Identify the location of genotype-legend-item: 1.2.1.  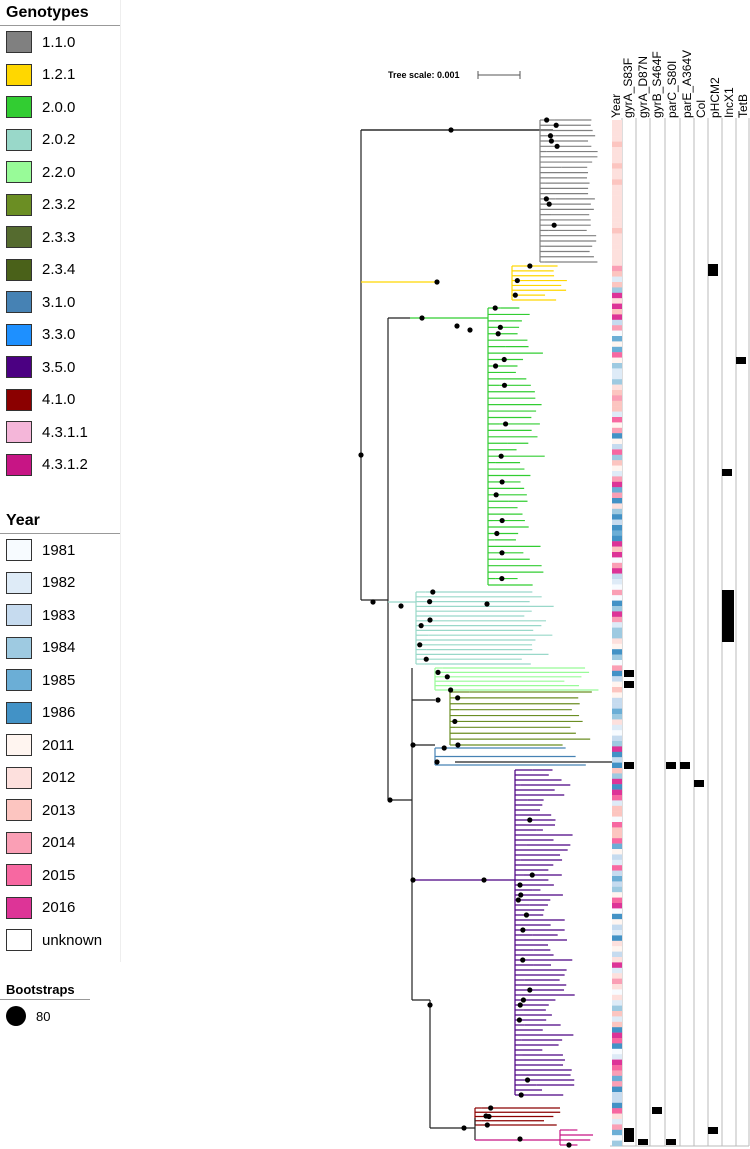
(60, 75).